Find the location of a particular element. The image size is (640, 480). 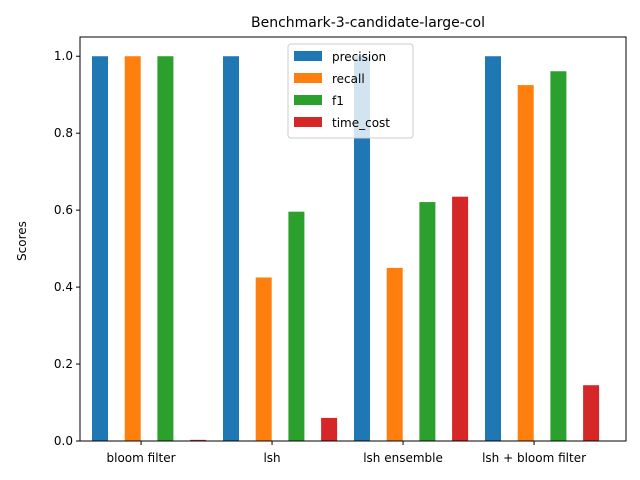

legend-box is located at coordinates (350, 91).